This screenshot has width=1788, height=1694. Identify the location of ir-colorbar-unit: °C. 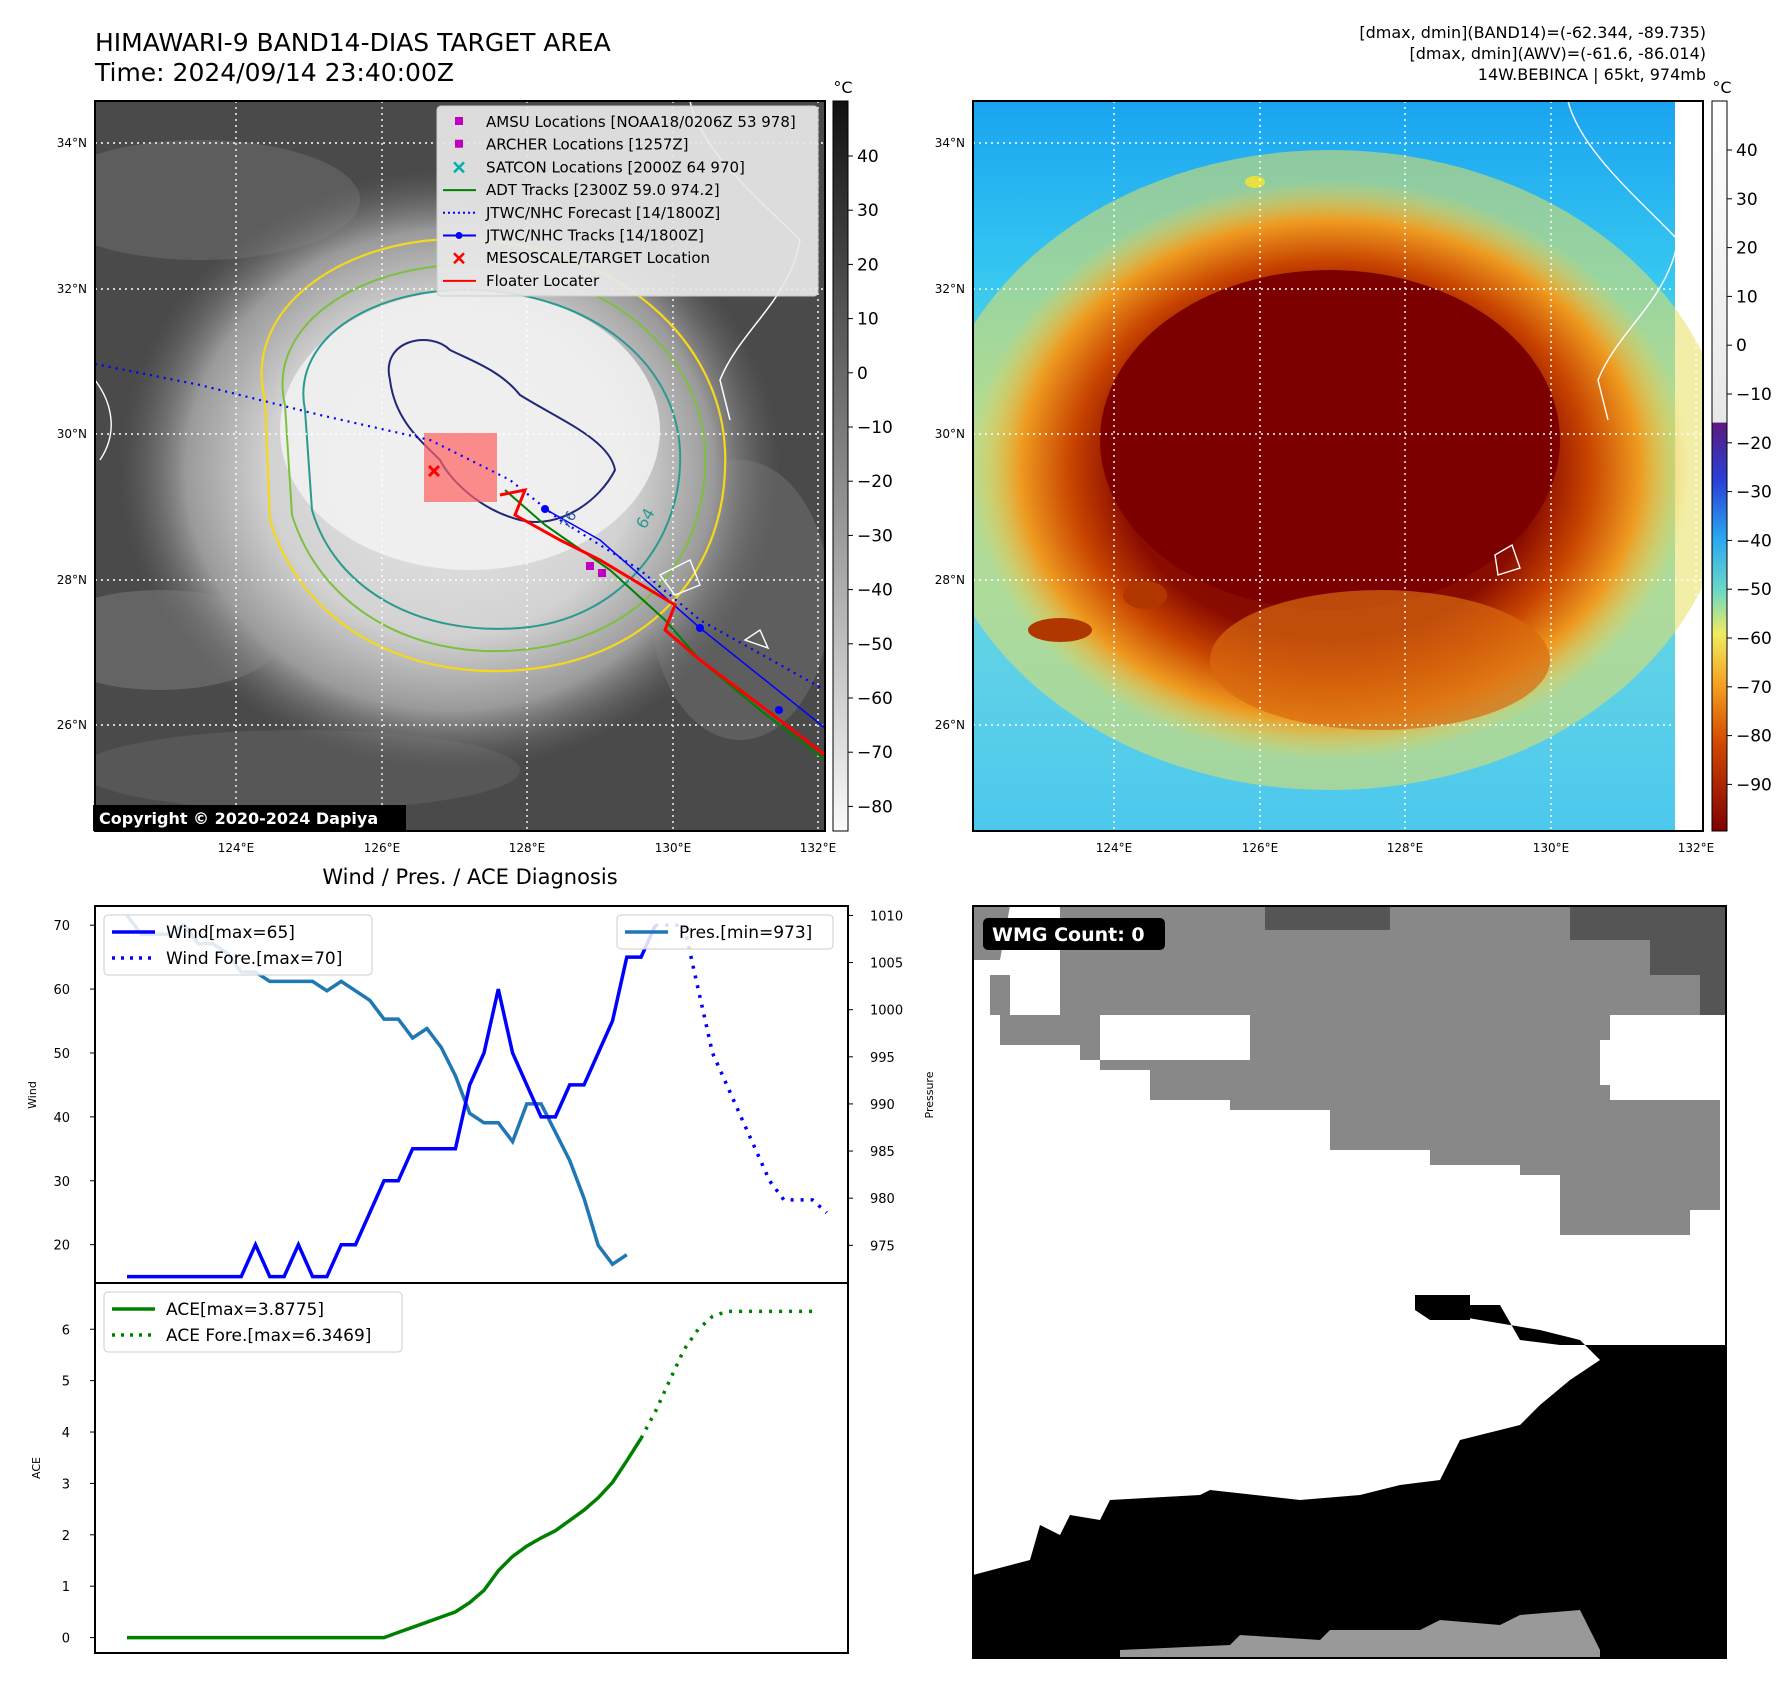
(842, 87).